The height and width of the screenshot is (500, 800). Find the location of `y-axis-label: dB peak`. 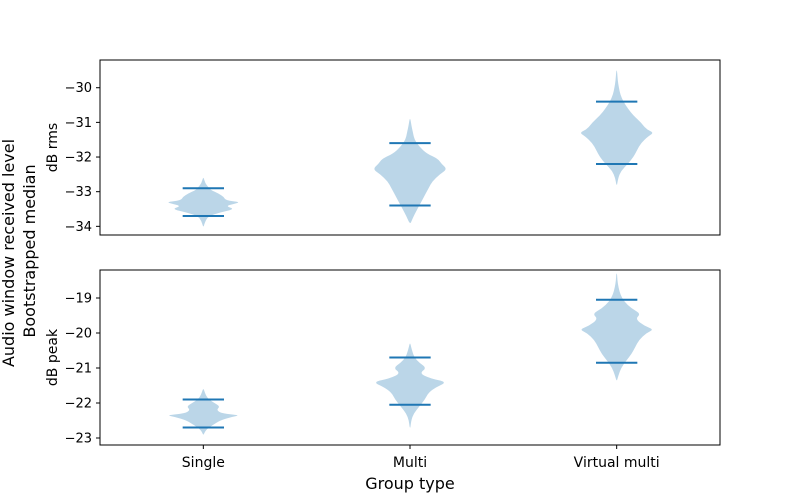

y-axis-label: dB peak is located at coordinates (53, 357).